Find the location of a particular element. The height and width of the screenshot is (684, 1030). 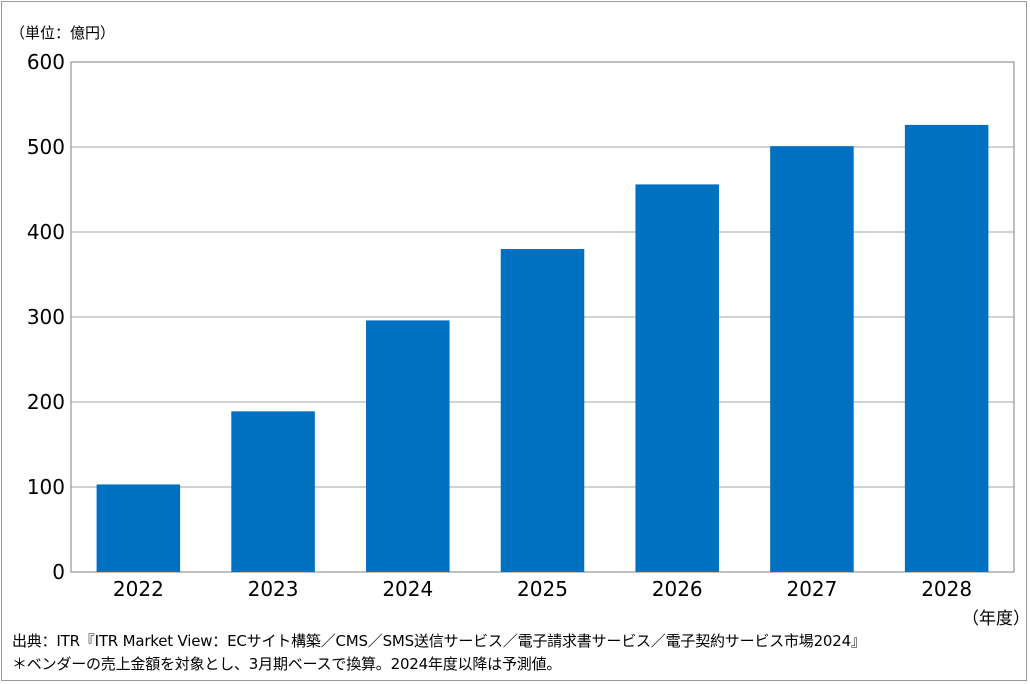

y-tick-label: 600 is located at coordinates (46, 62).